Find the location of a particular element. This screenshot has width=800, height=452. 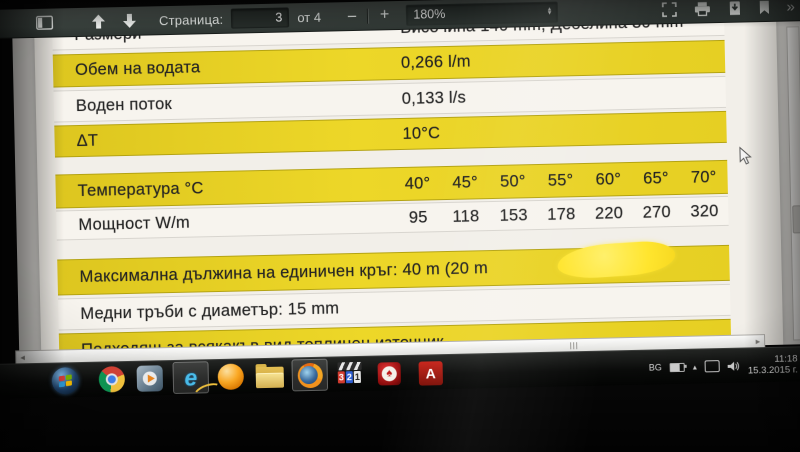

row-label: Обем на водата is located at coordinates (137, 69).